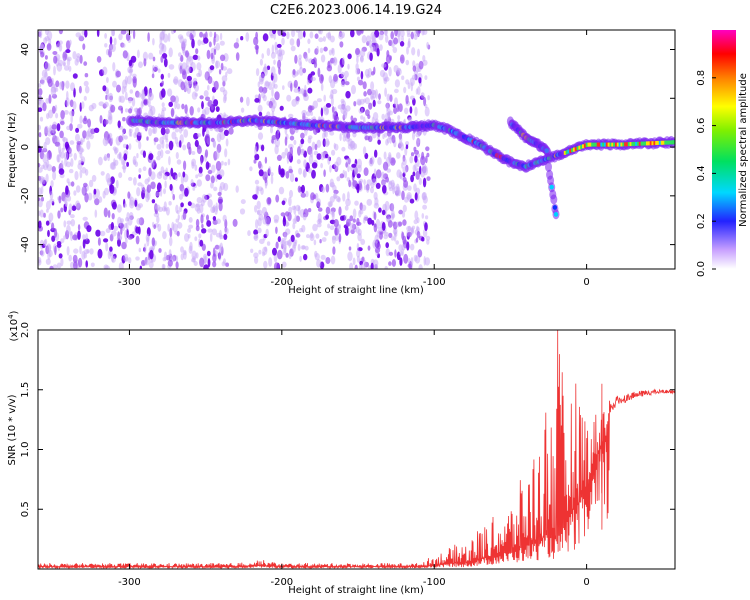 The image size is (750, 600). Describe the element at coordinates (25, 49) in the screenshot. I see `y-tick-label: 40` at that location.